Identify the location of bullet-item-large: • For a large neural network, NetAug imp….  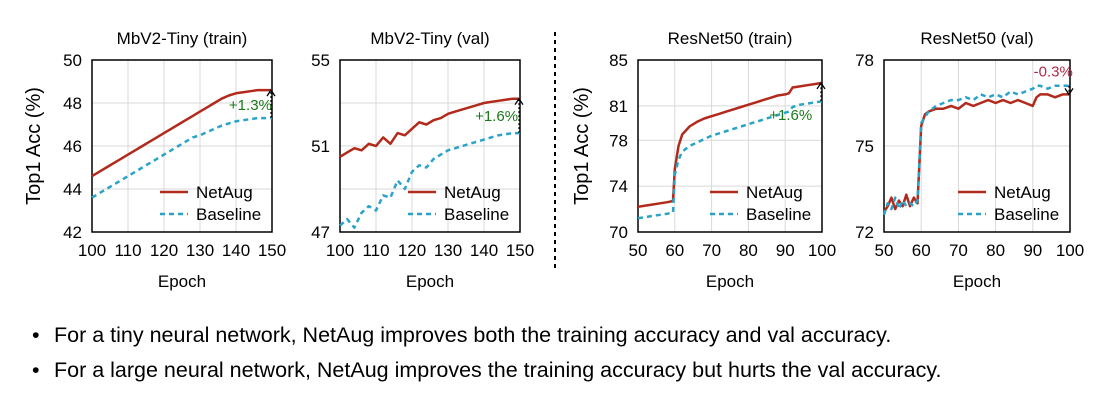
(562, 370).